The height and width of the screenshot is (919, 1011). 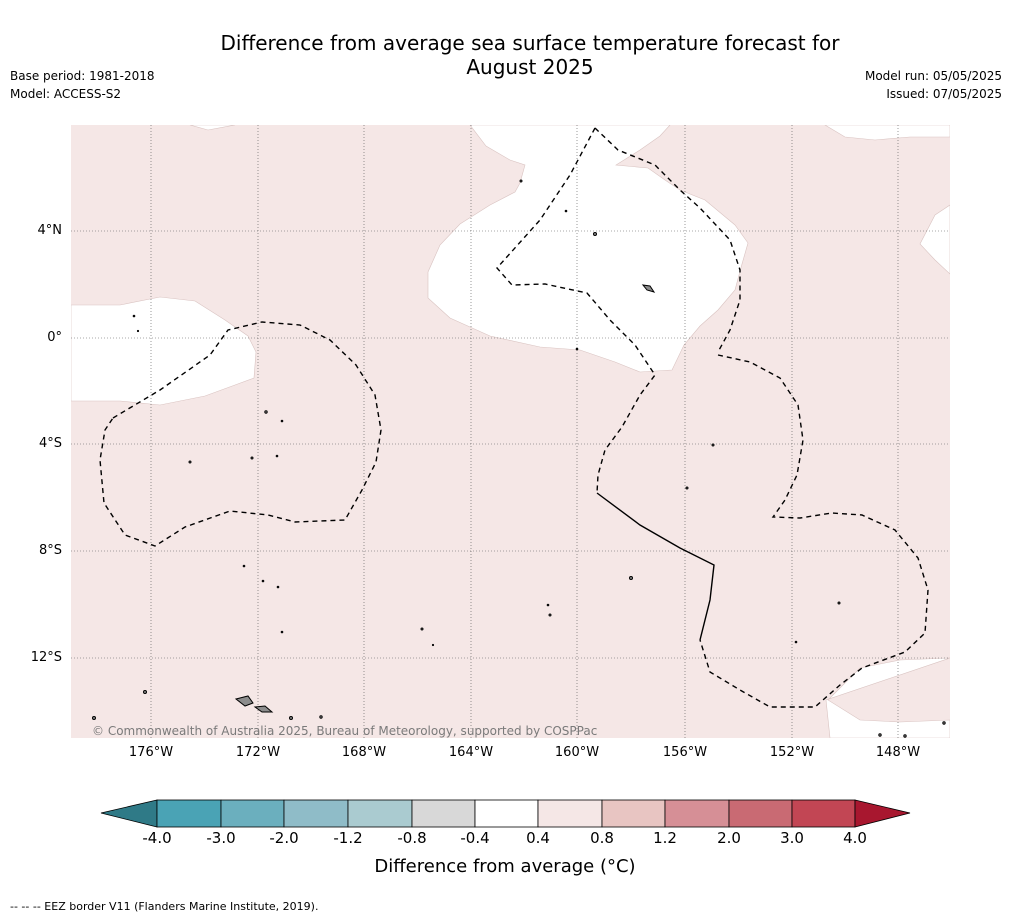 I want to click on colorbar-title: Difference from average (°C), so click(x=505, y=866).